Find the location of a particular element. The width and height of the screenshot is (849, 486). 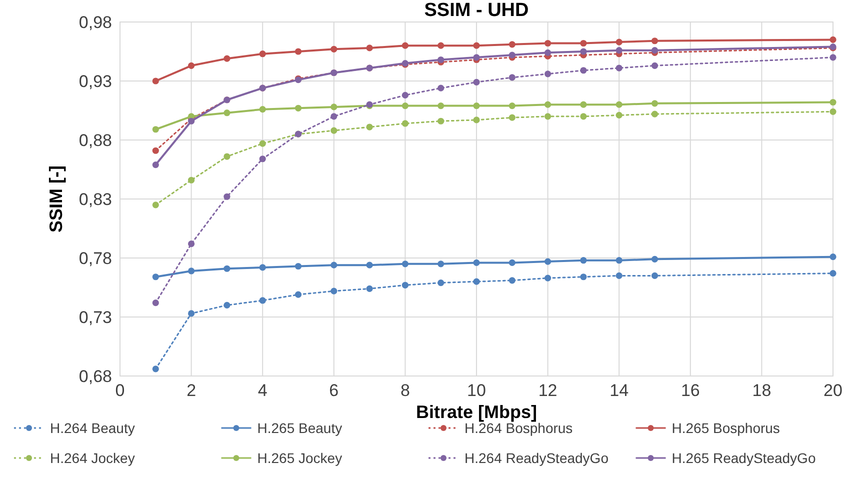

legend-label: H.265 Jockey is located at coordinates (299, 458).